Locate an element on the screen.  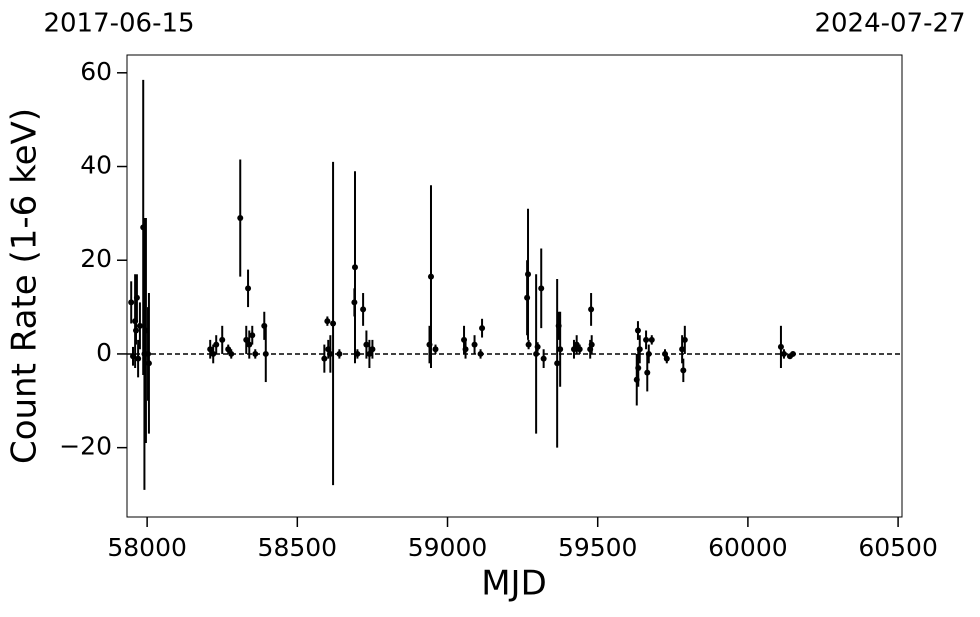
y-tick-label: 60 is located at coordinates (96, 71).